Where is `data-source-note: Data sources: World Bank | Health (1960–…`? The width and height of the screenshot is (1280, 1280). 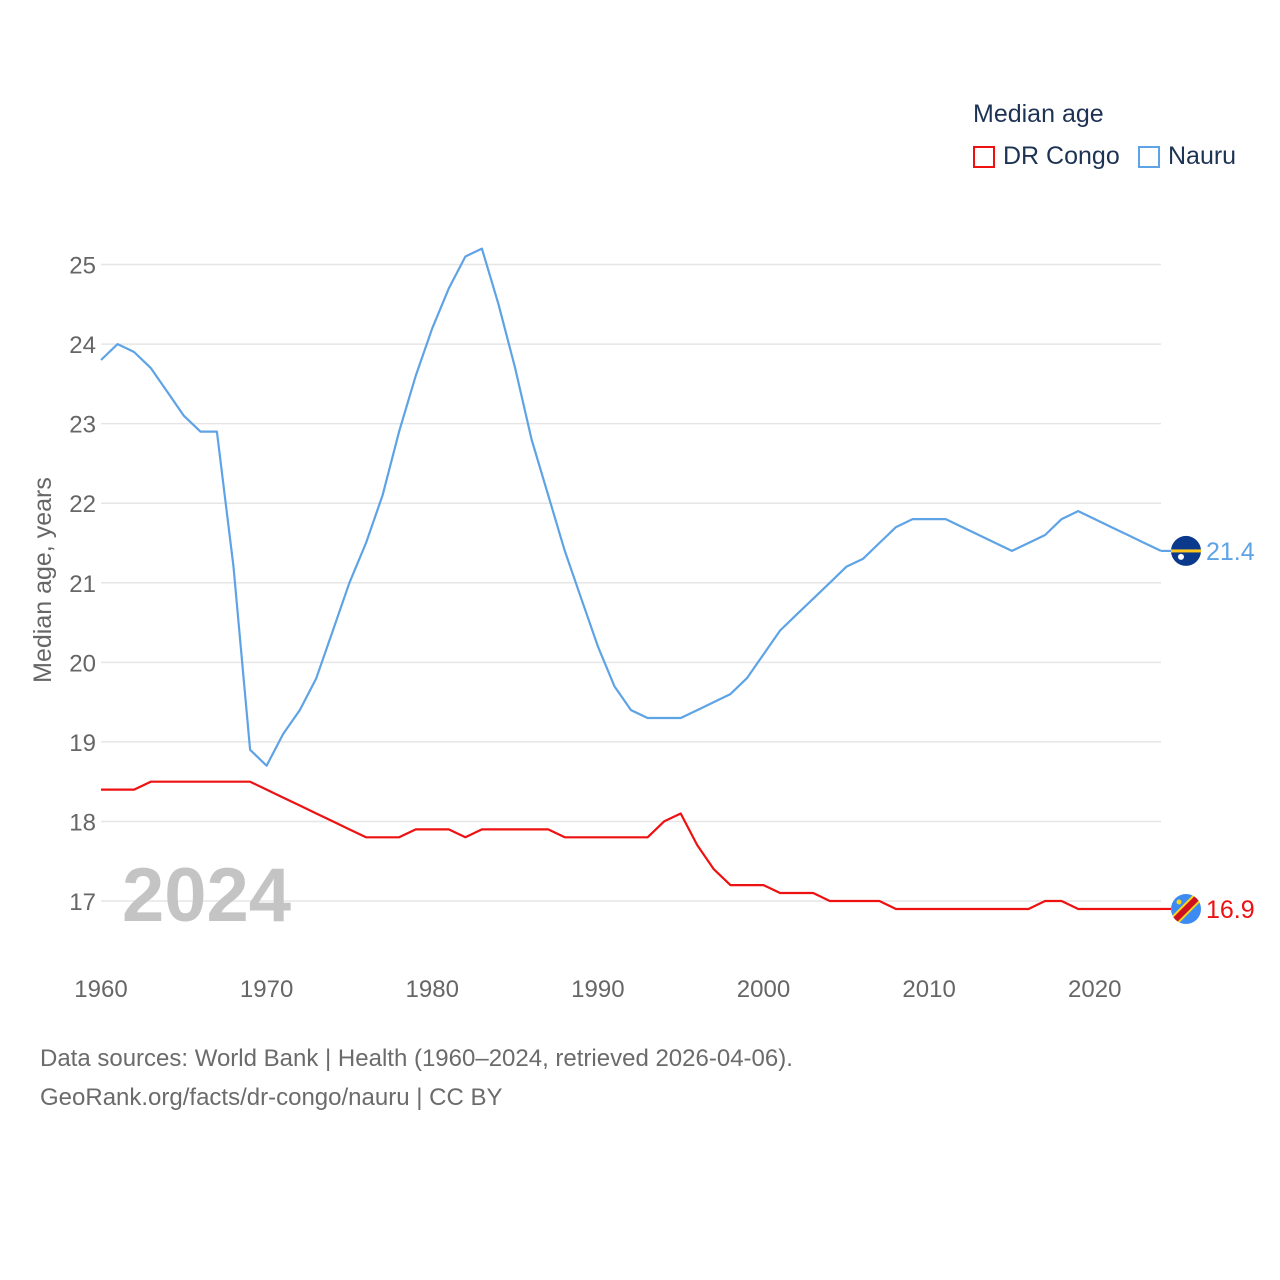
data-source-note: Data sources: World Bank | Health (1960–… is located at coordinates (416, 1058).